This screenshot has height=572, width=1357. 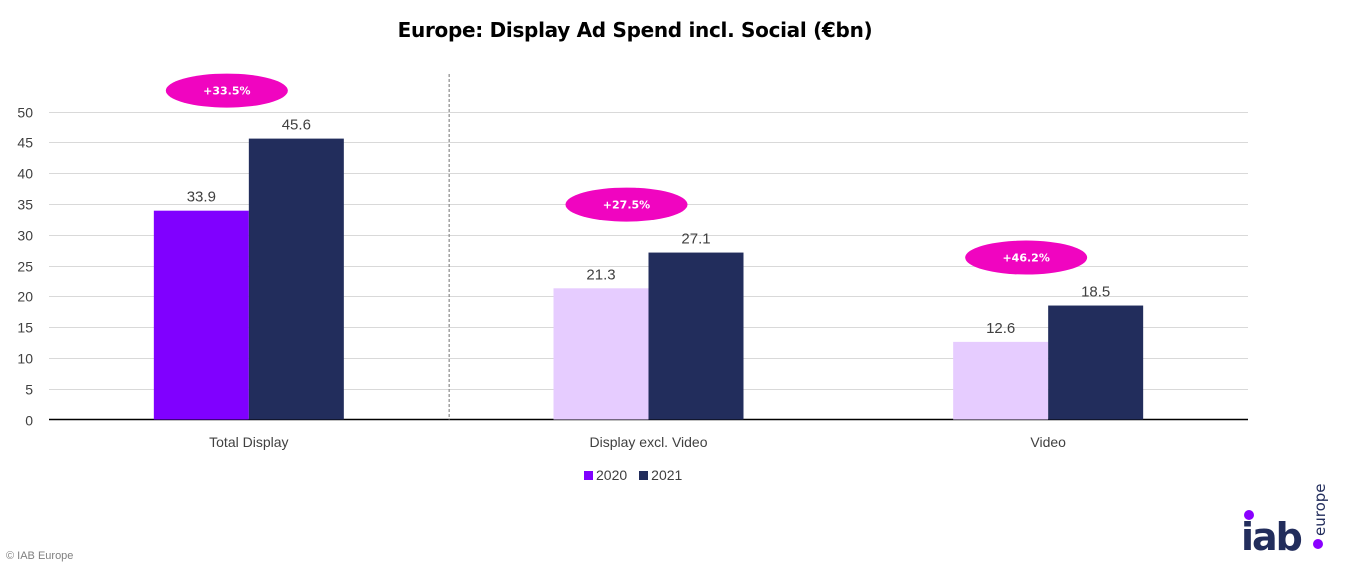 What do you see at coordinates (40, 556) in the screenshot?
I see `copyright-text: © IAB Europe` at bounding box center [40, 556].